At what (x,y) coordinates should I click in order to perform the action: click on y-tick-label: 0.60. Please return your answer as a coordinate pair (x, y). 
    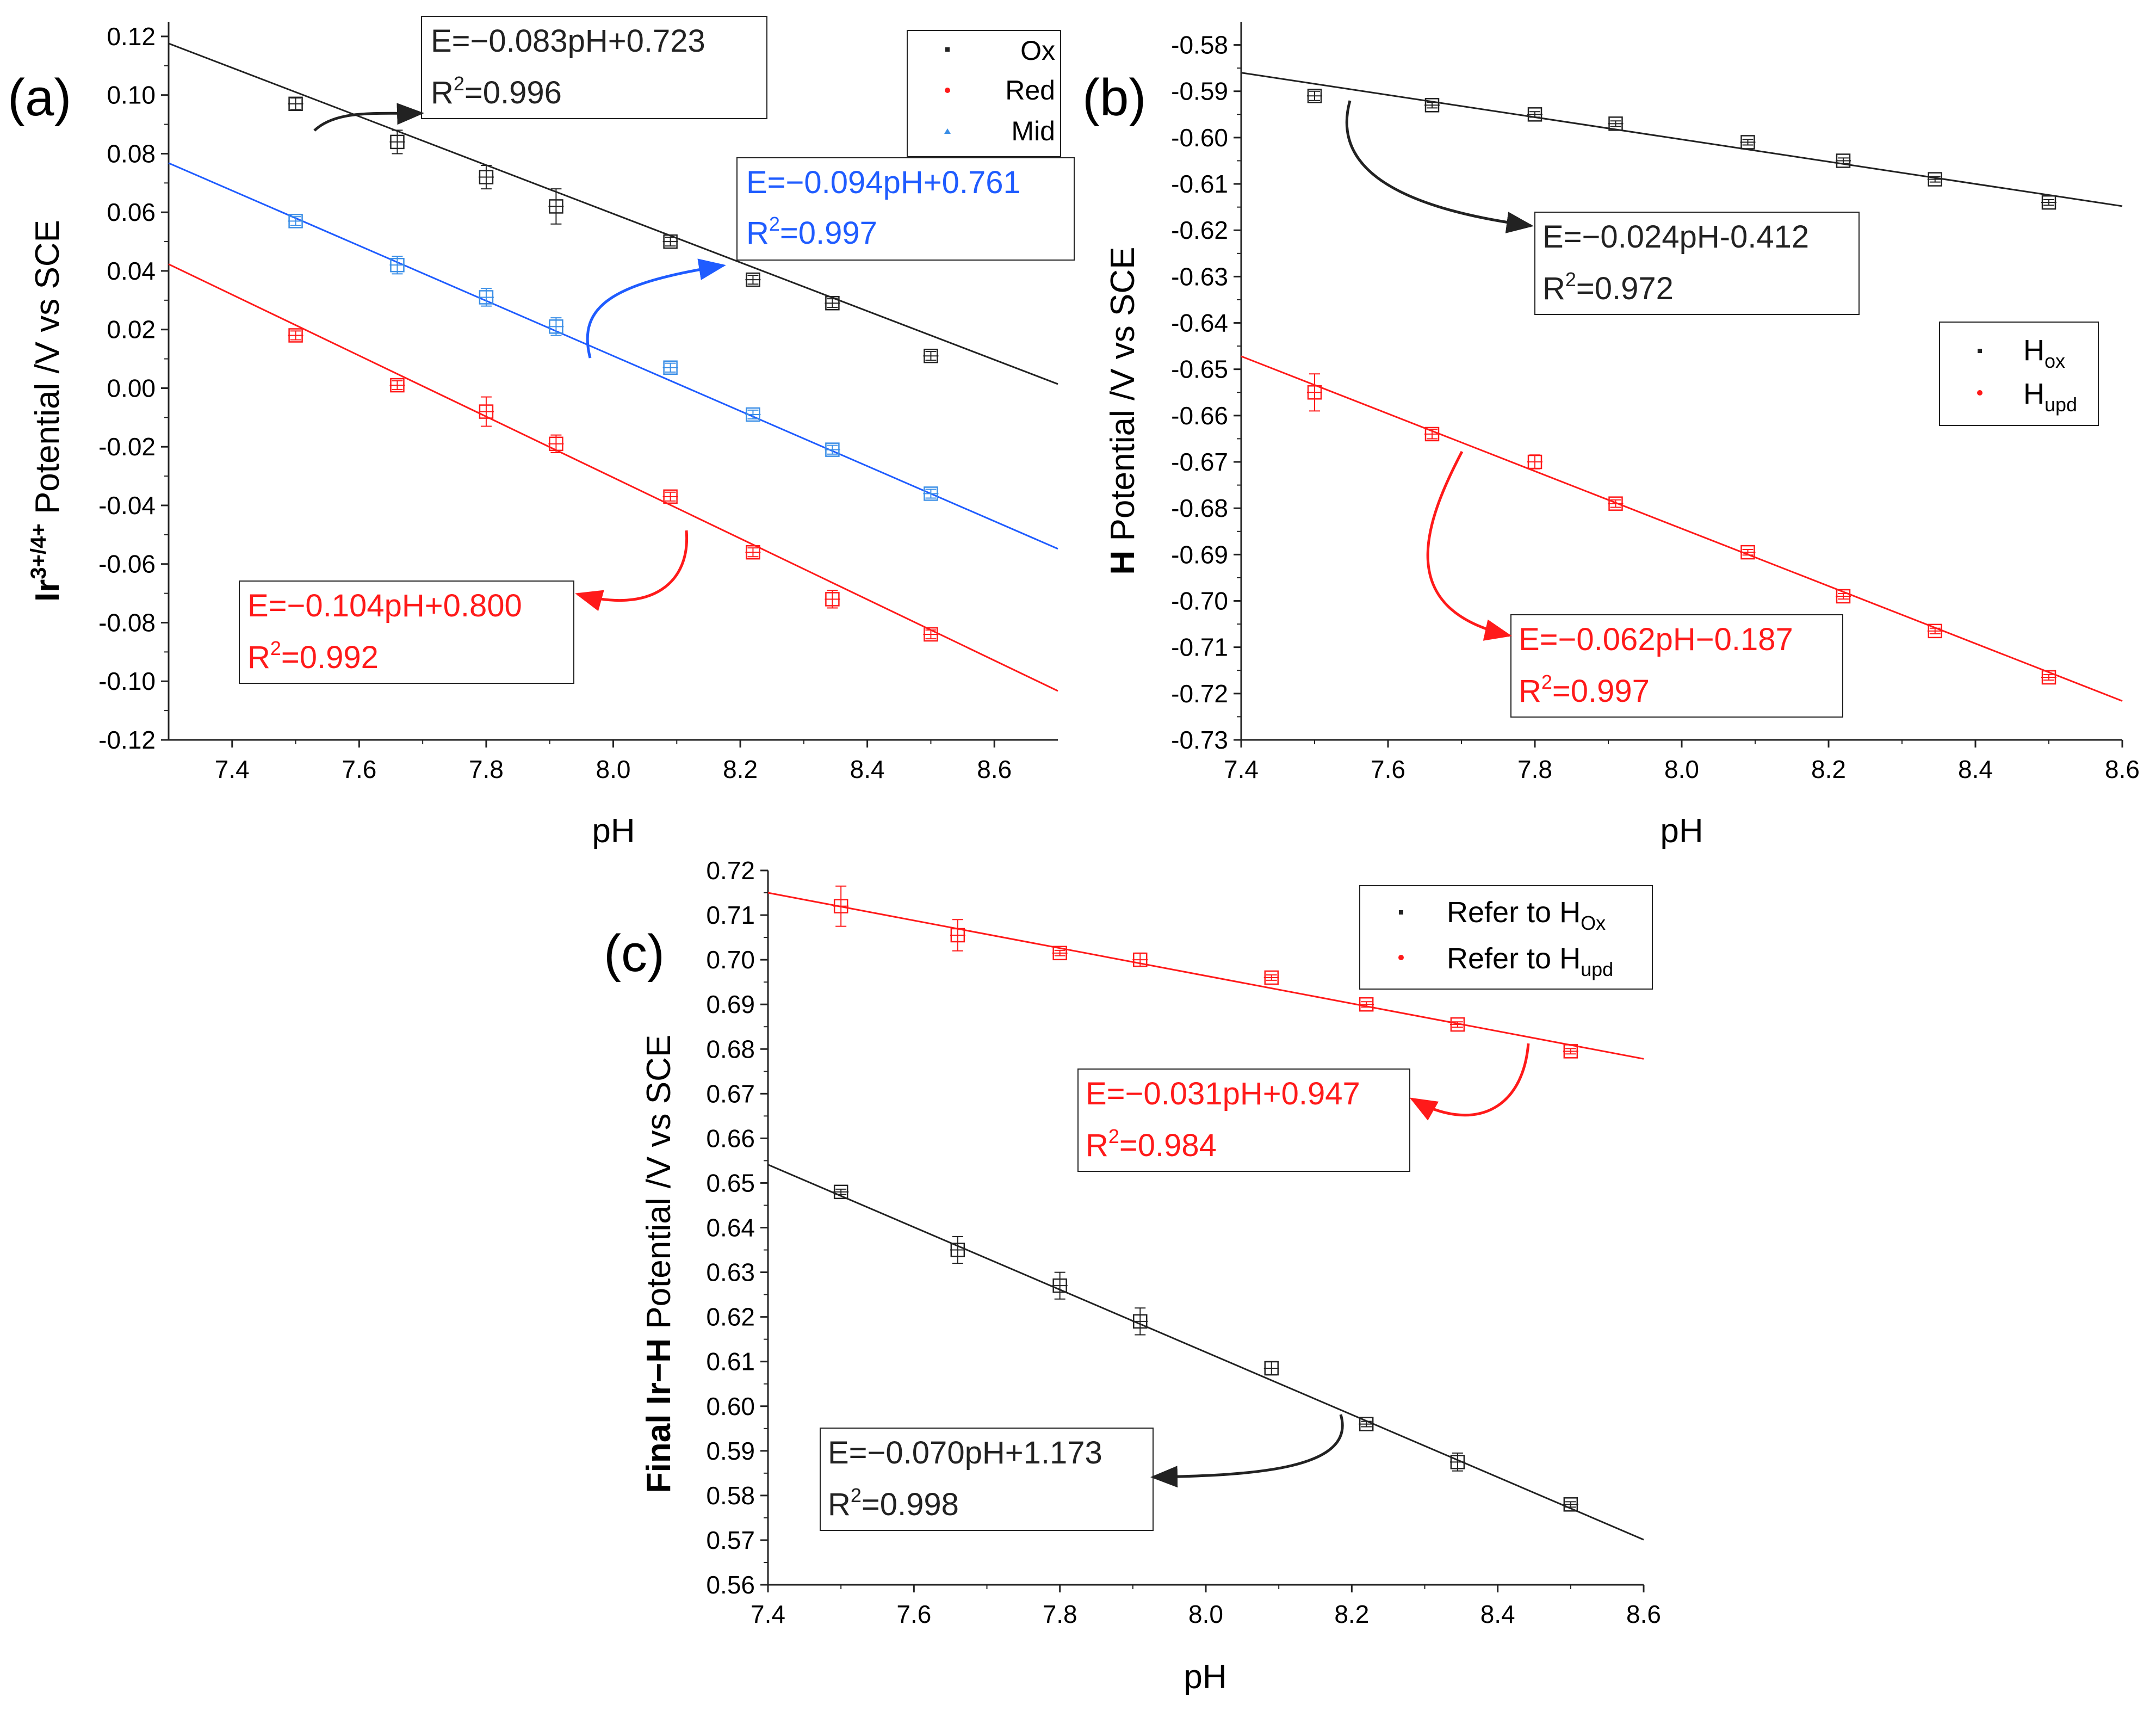
    Looking at the image, I should click on (730, 1406).